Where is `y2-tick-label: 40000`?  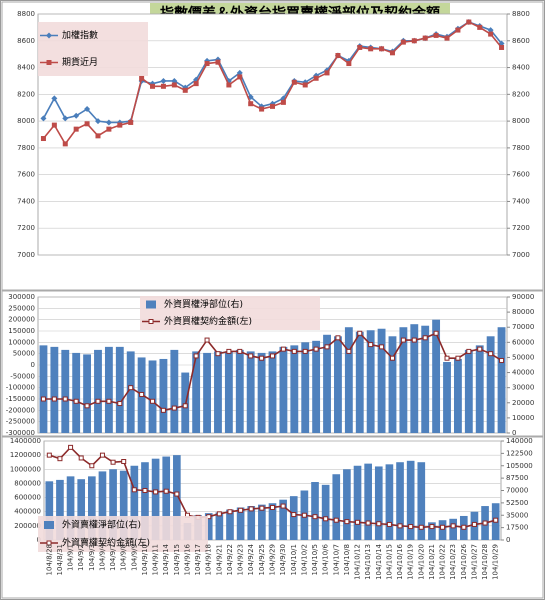
y2-tick-label: 40000 is located at coordinates (523, 373).